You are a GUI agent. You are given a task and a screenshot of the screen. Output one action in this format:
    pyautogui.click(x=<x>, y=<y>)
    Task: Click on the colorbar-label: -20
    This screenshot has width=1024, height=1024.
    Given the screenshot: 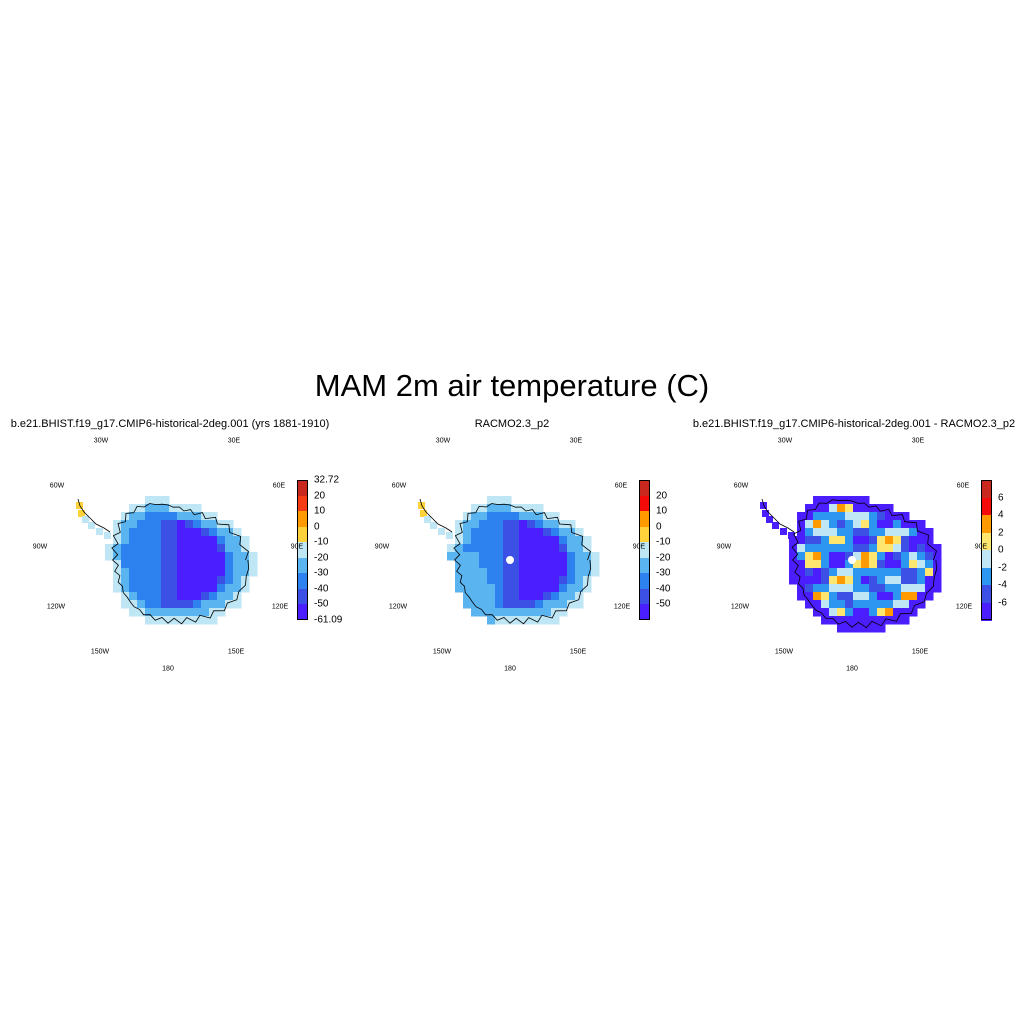 What is the action you would take?
    pyautogui.click(x=321, y=558)
    